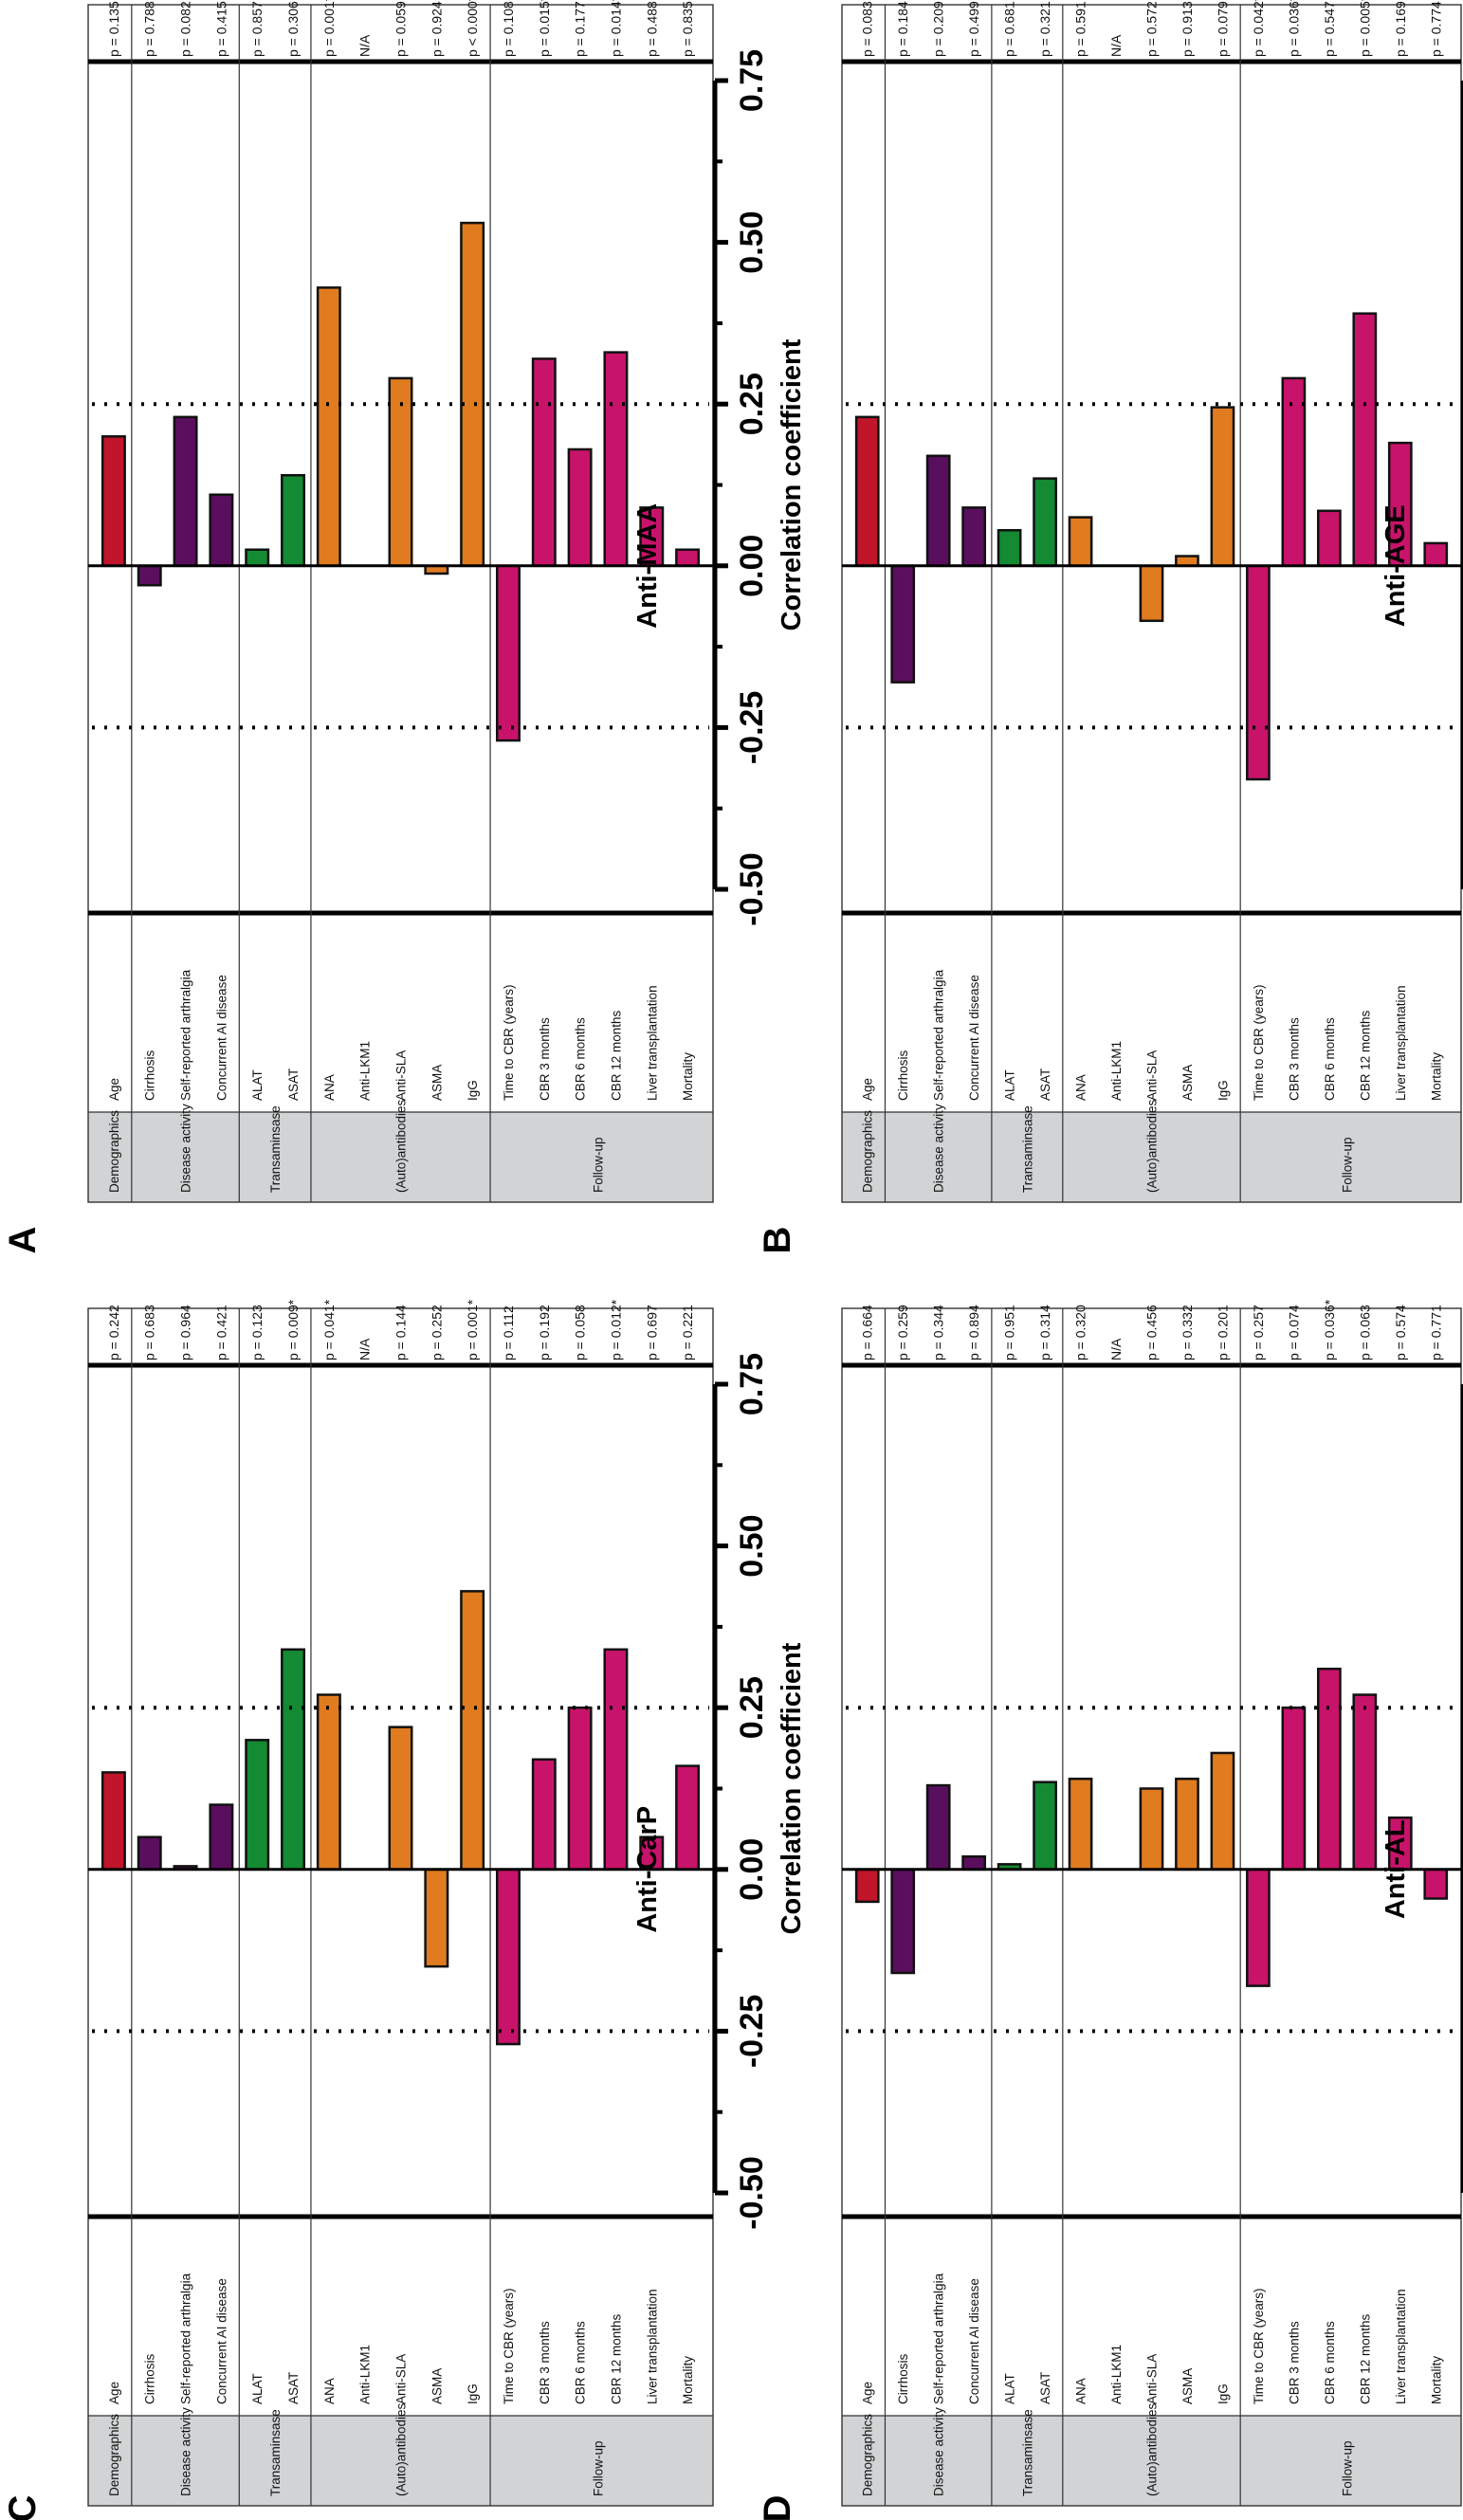  Describe the element at coordinates (1027, 1149) in the screenshot. I see `group-label: Transaminsase` at that location.